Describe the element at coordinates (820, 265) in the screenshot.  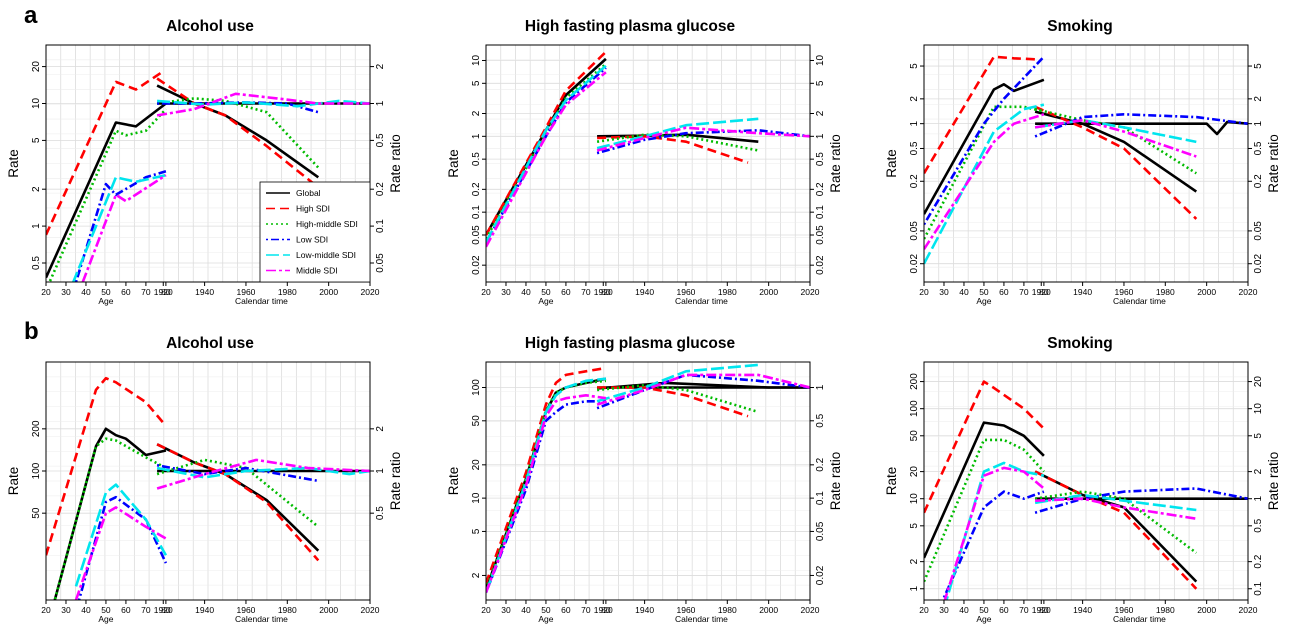
I see `y-tick-label-right: 0.02` at that location.